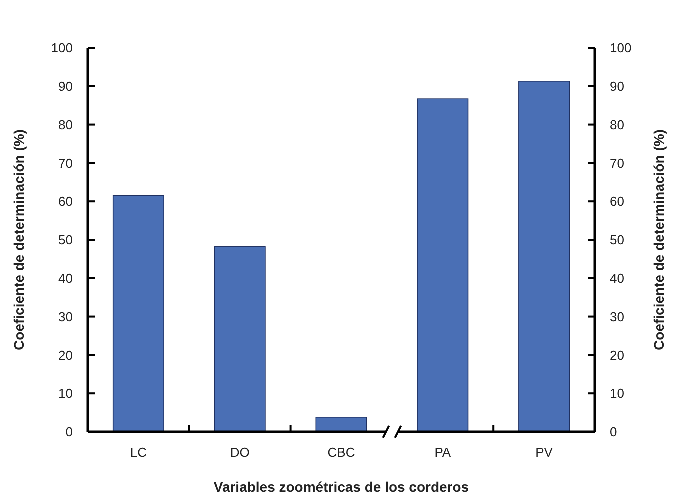 This screenshot has width=678, height=500. I want to click on y2-tick-label: 70, so click(617, 163).